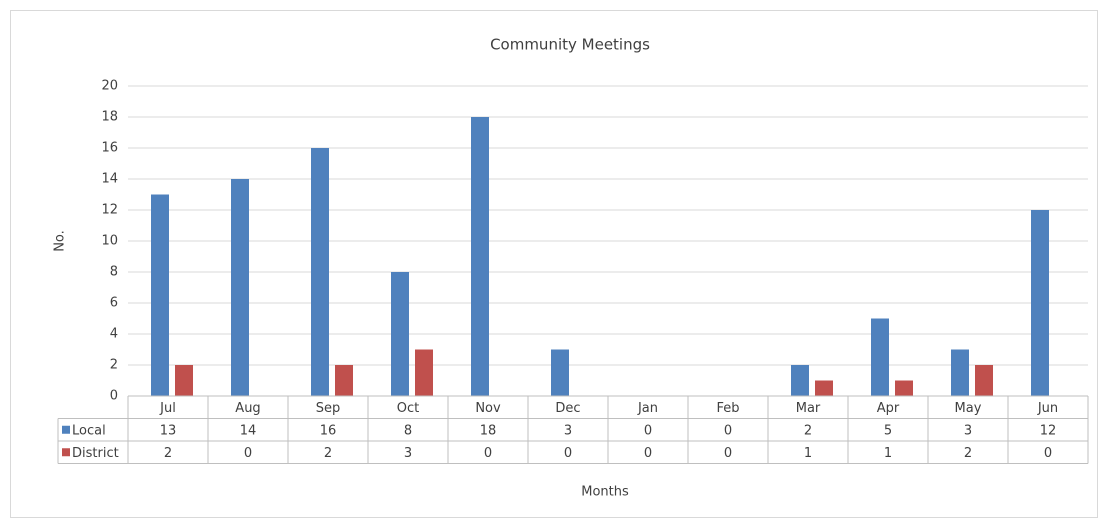 Image resolution: width=1109 pixels, height=527 pixels. Describe the element at coordinates (114, 334) in the screenshot. I see `y-tick-label: 4` at that location.